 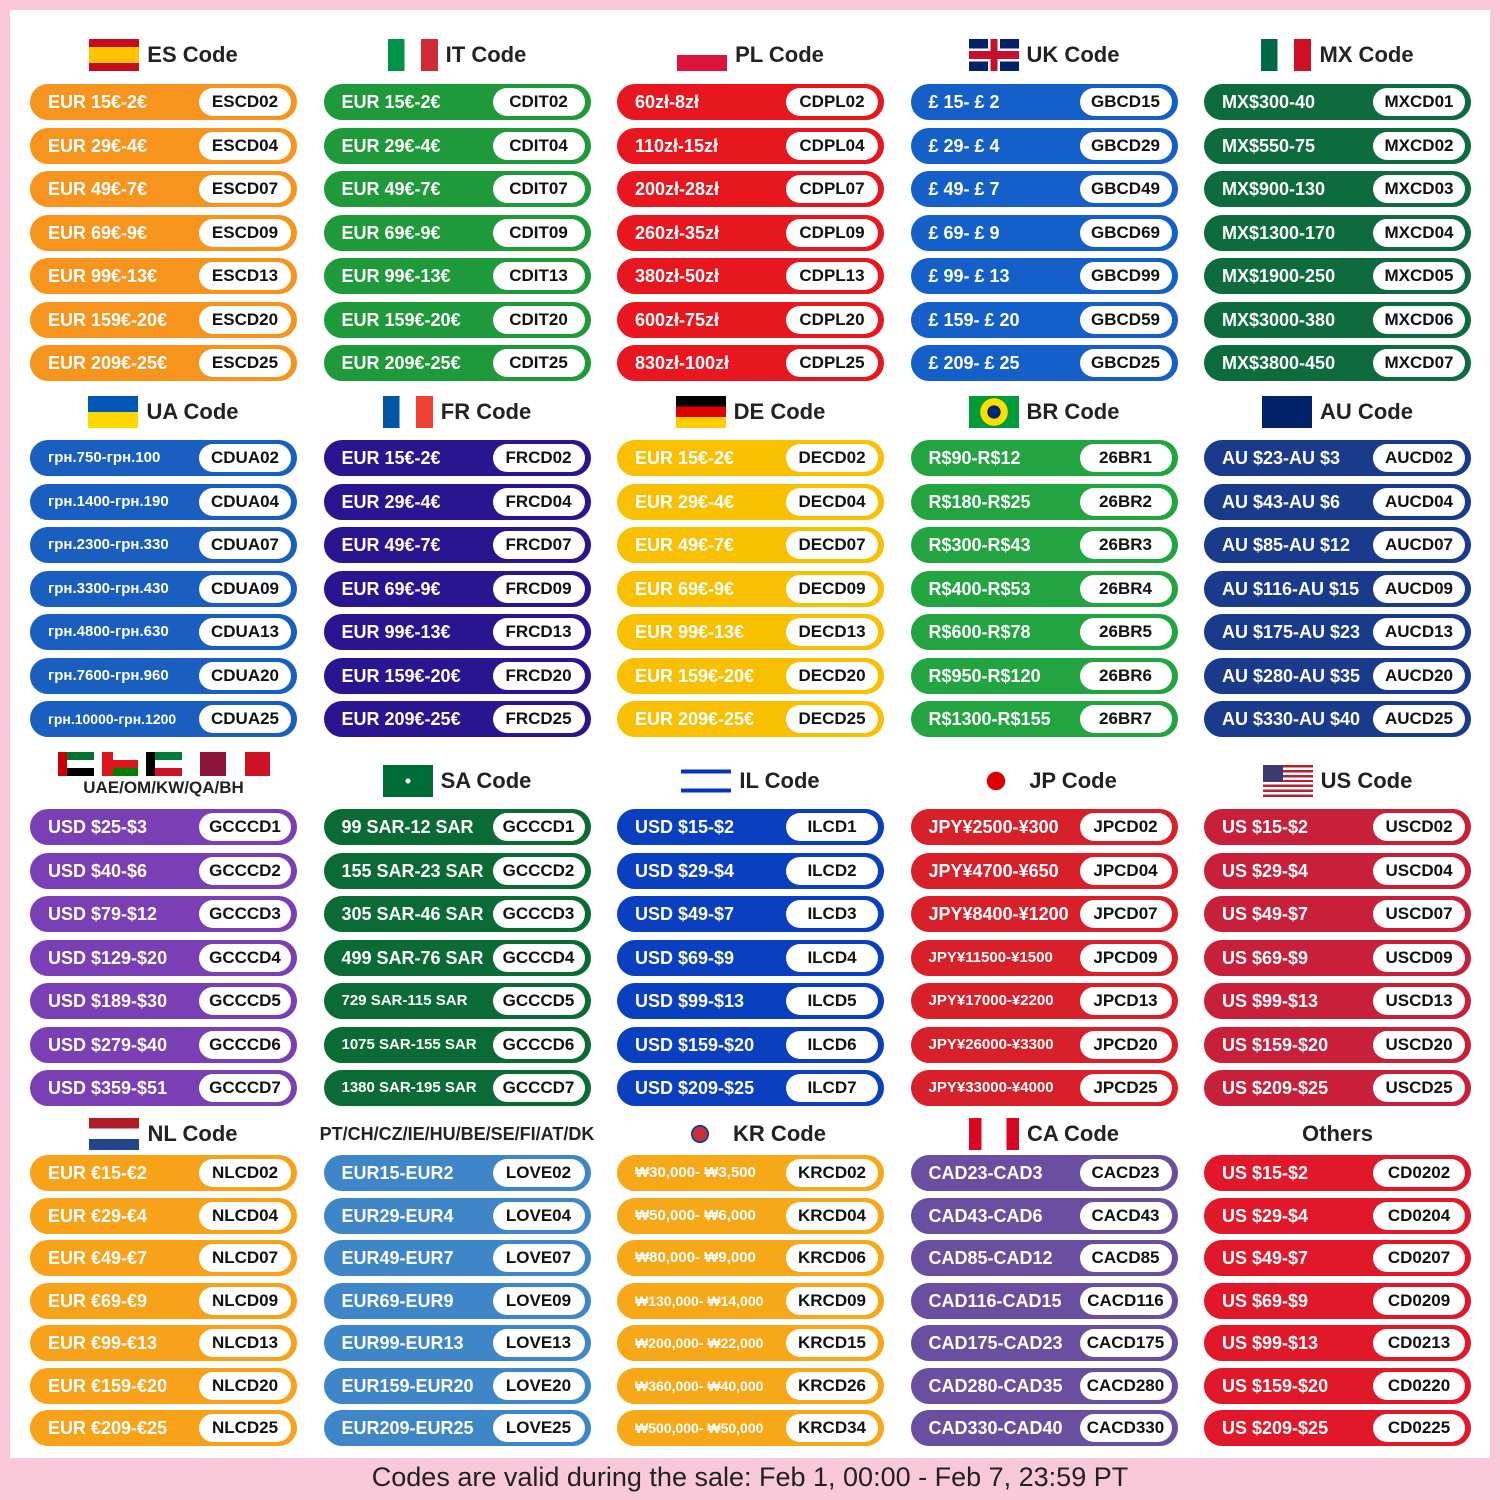 What do you see at coordinates (964, 102) in the screenshot?
I see `discount: £ 15- £ 2` at bounding box center [964, 102].